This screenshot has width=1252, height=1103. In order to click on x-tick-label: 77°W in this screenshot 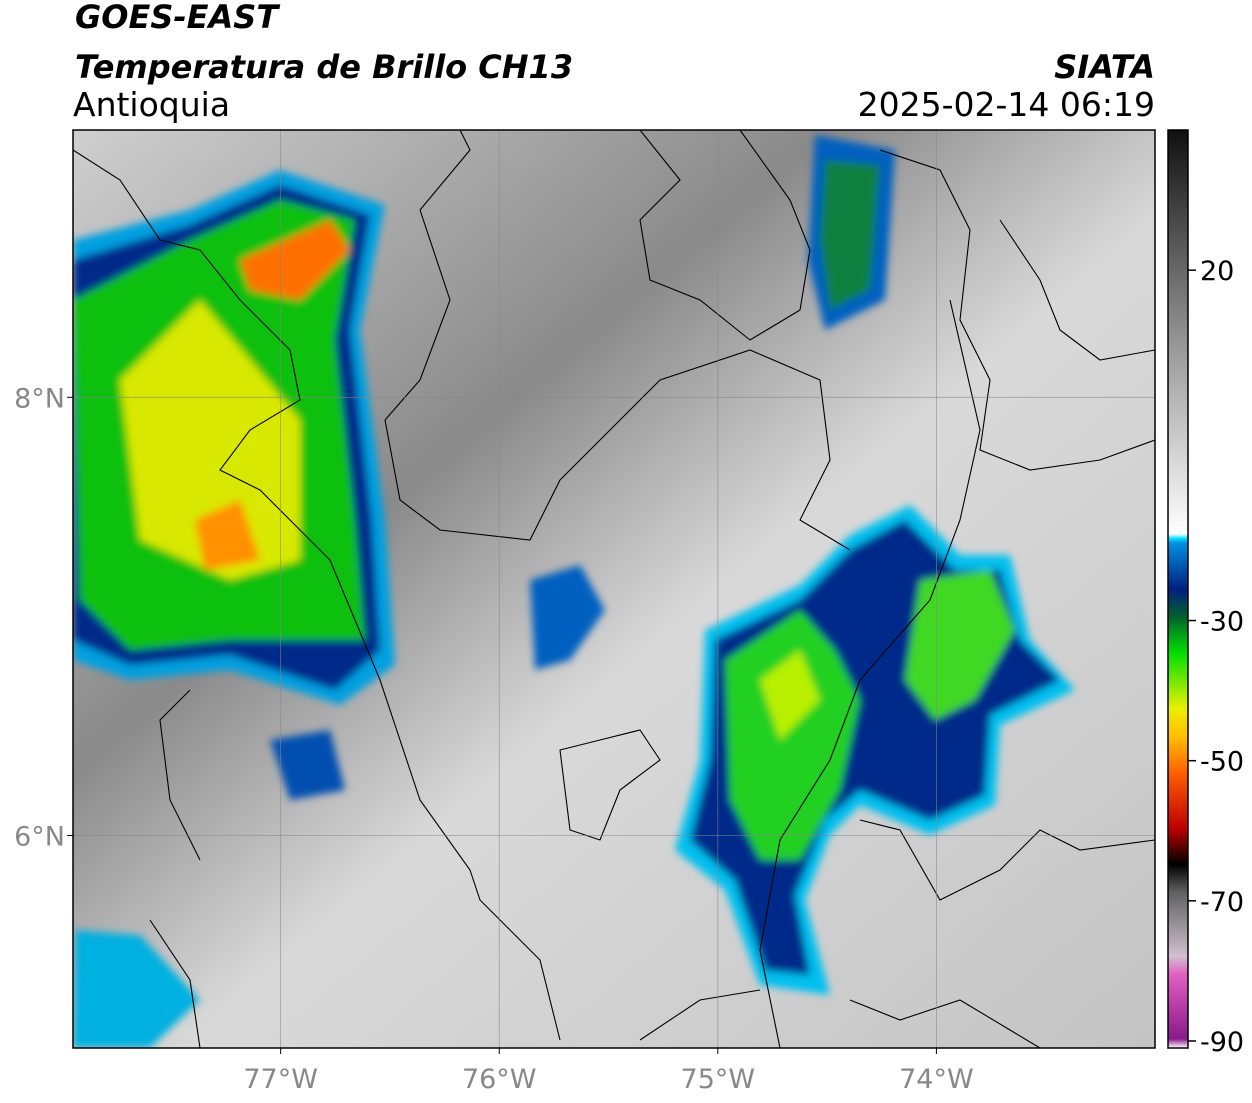, I will do `click(280, 1079)`.